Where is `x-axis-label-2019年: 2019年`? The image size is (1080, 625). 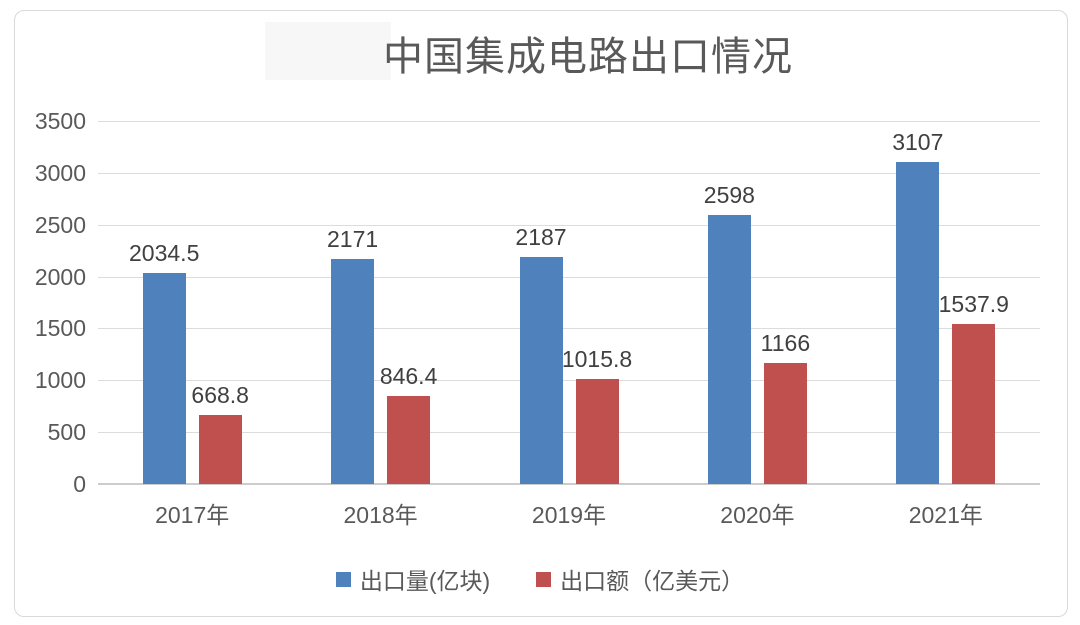 x-axis-label-2019年: 2019年 is located at coordinates (569, 515).